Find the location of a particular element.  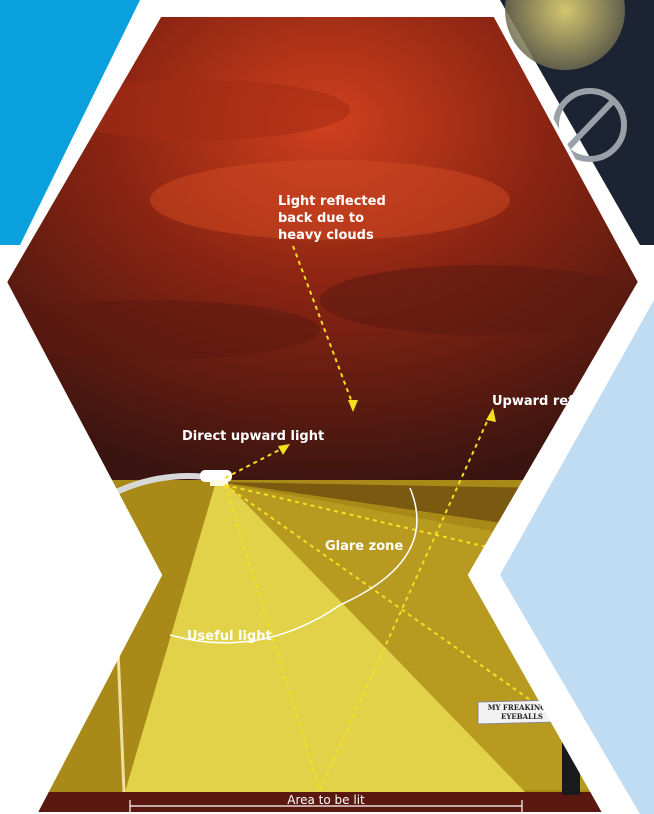

label-reflected-line-1: Light reflected is located at coordinates (332, 201).